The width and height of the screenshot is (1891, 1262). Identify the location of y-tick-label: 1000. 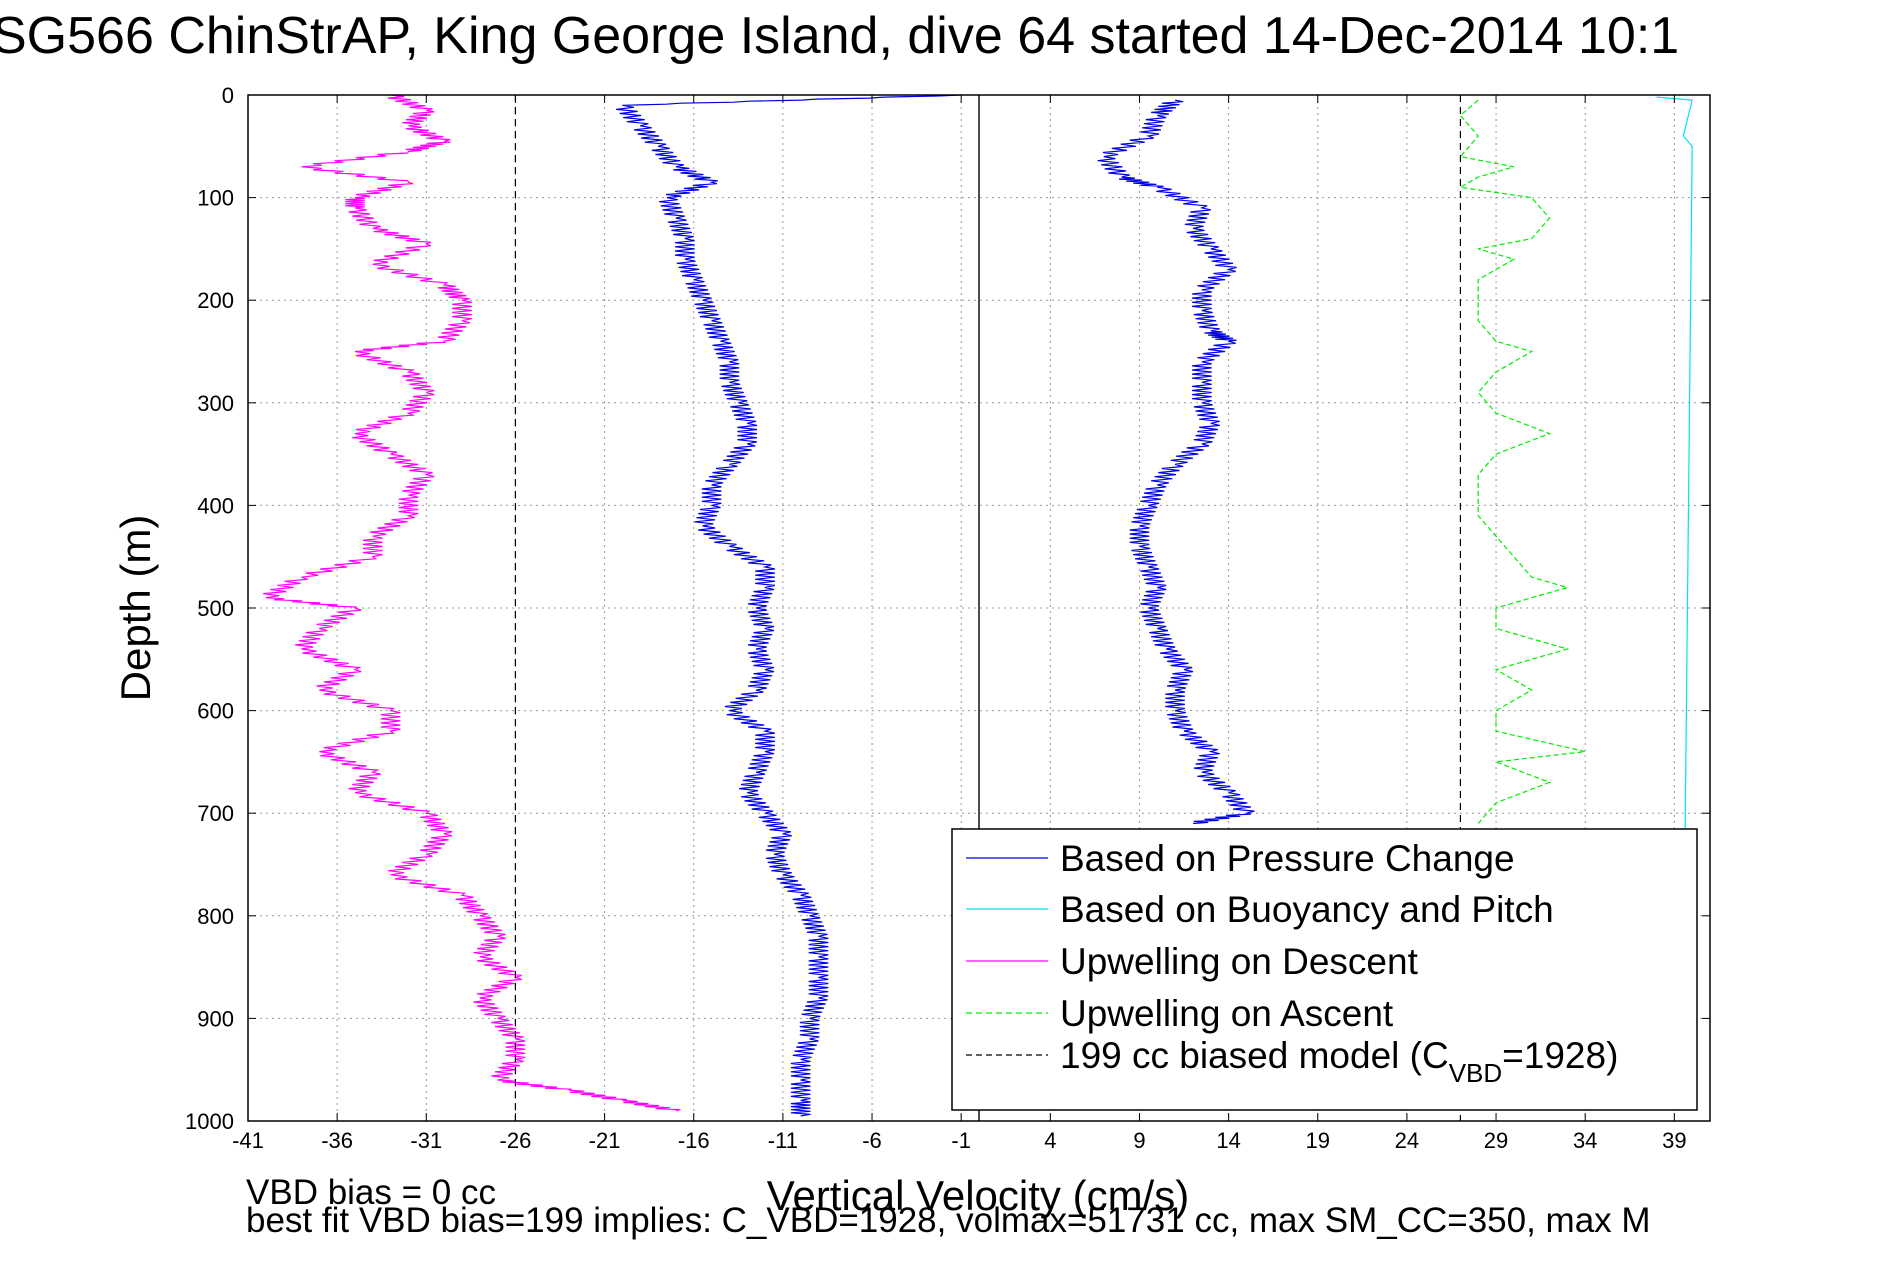
(209, 1121).